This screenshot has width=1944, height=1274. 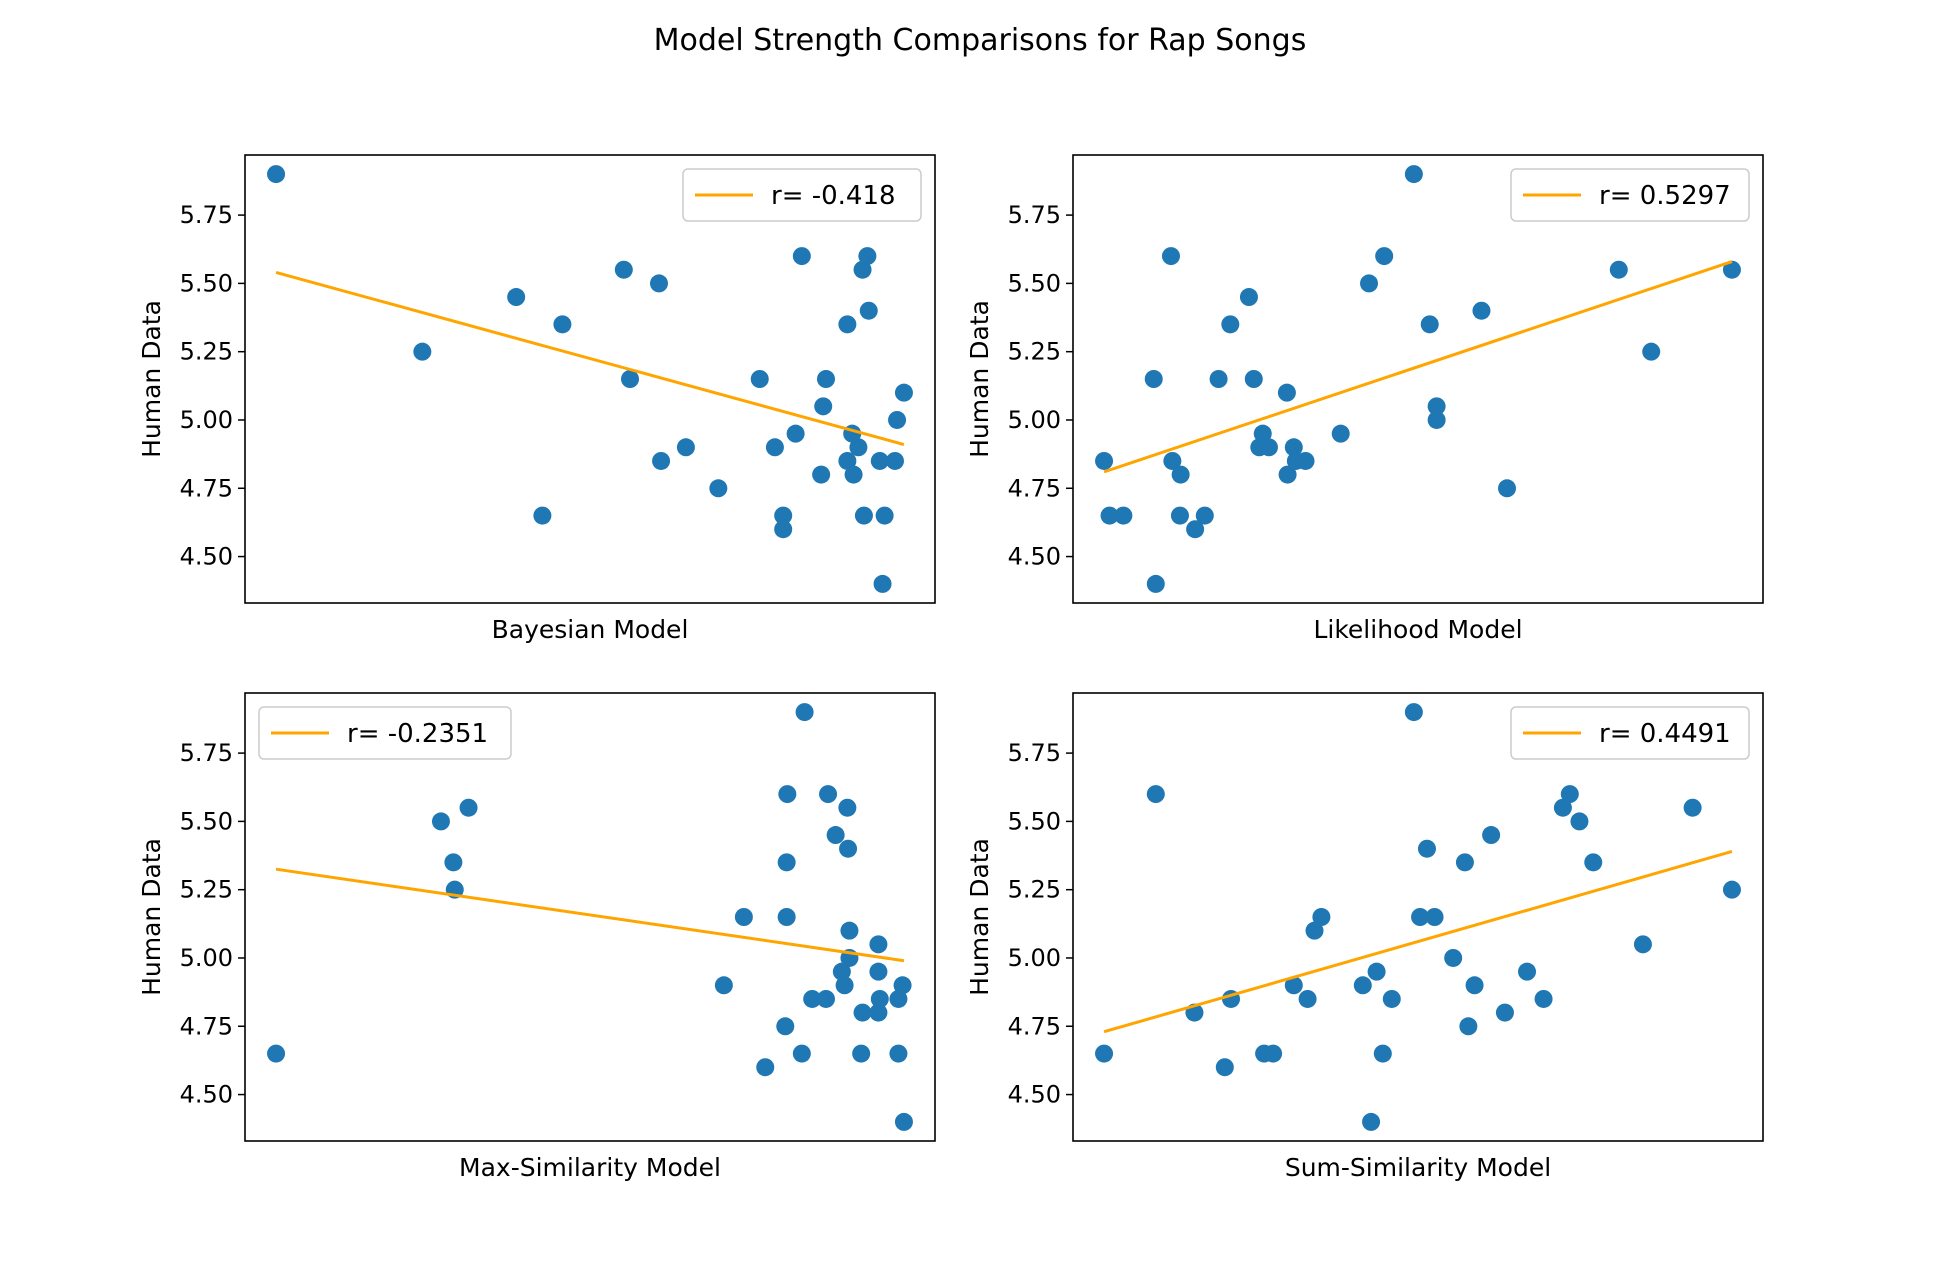 I want to click on x-axis-label: Bayesian Model, so click(x=590, y=629).